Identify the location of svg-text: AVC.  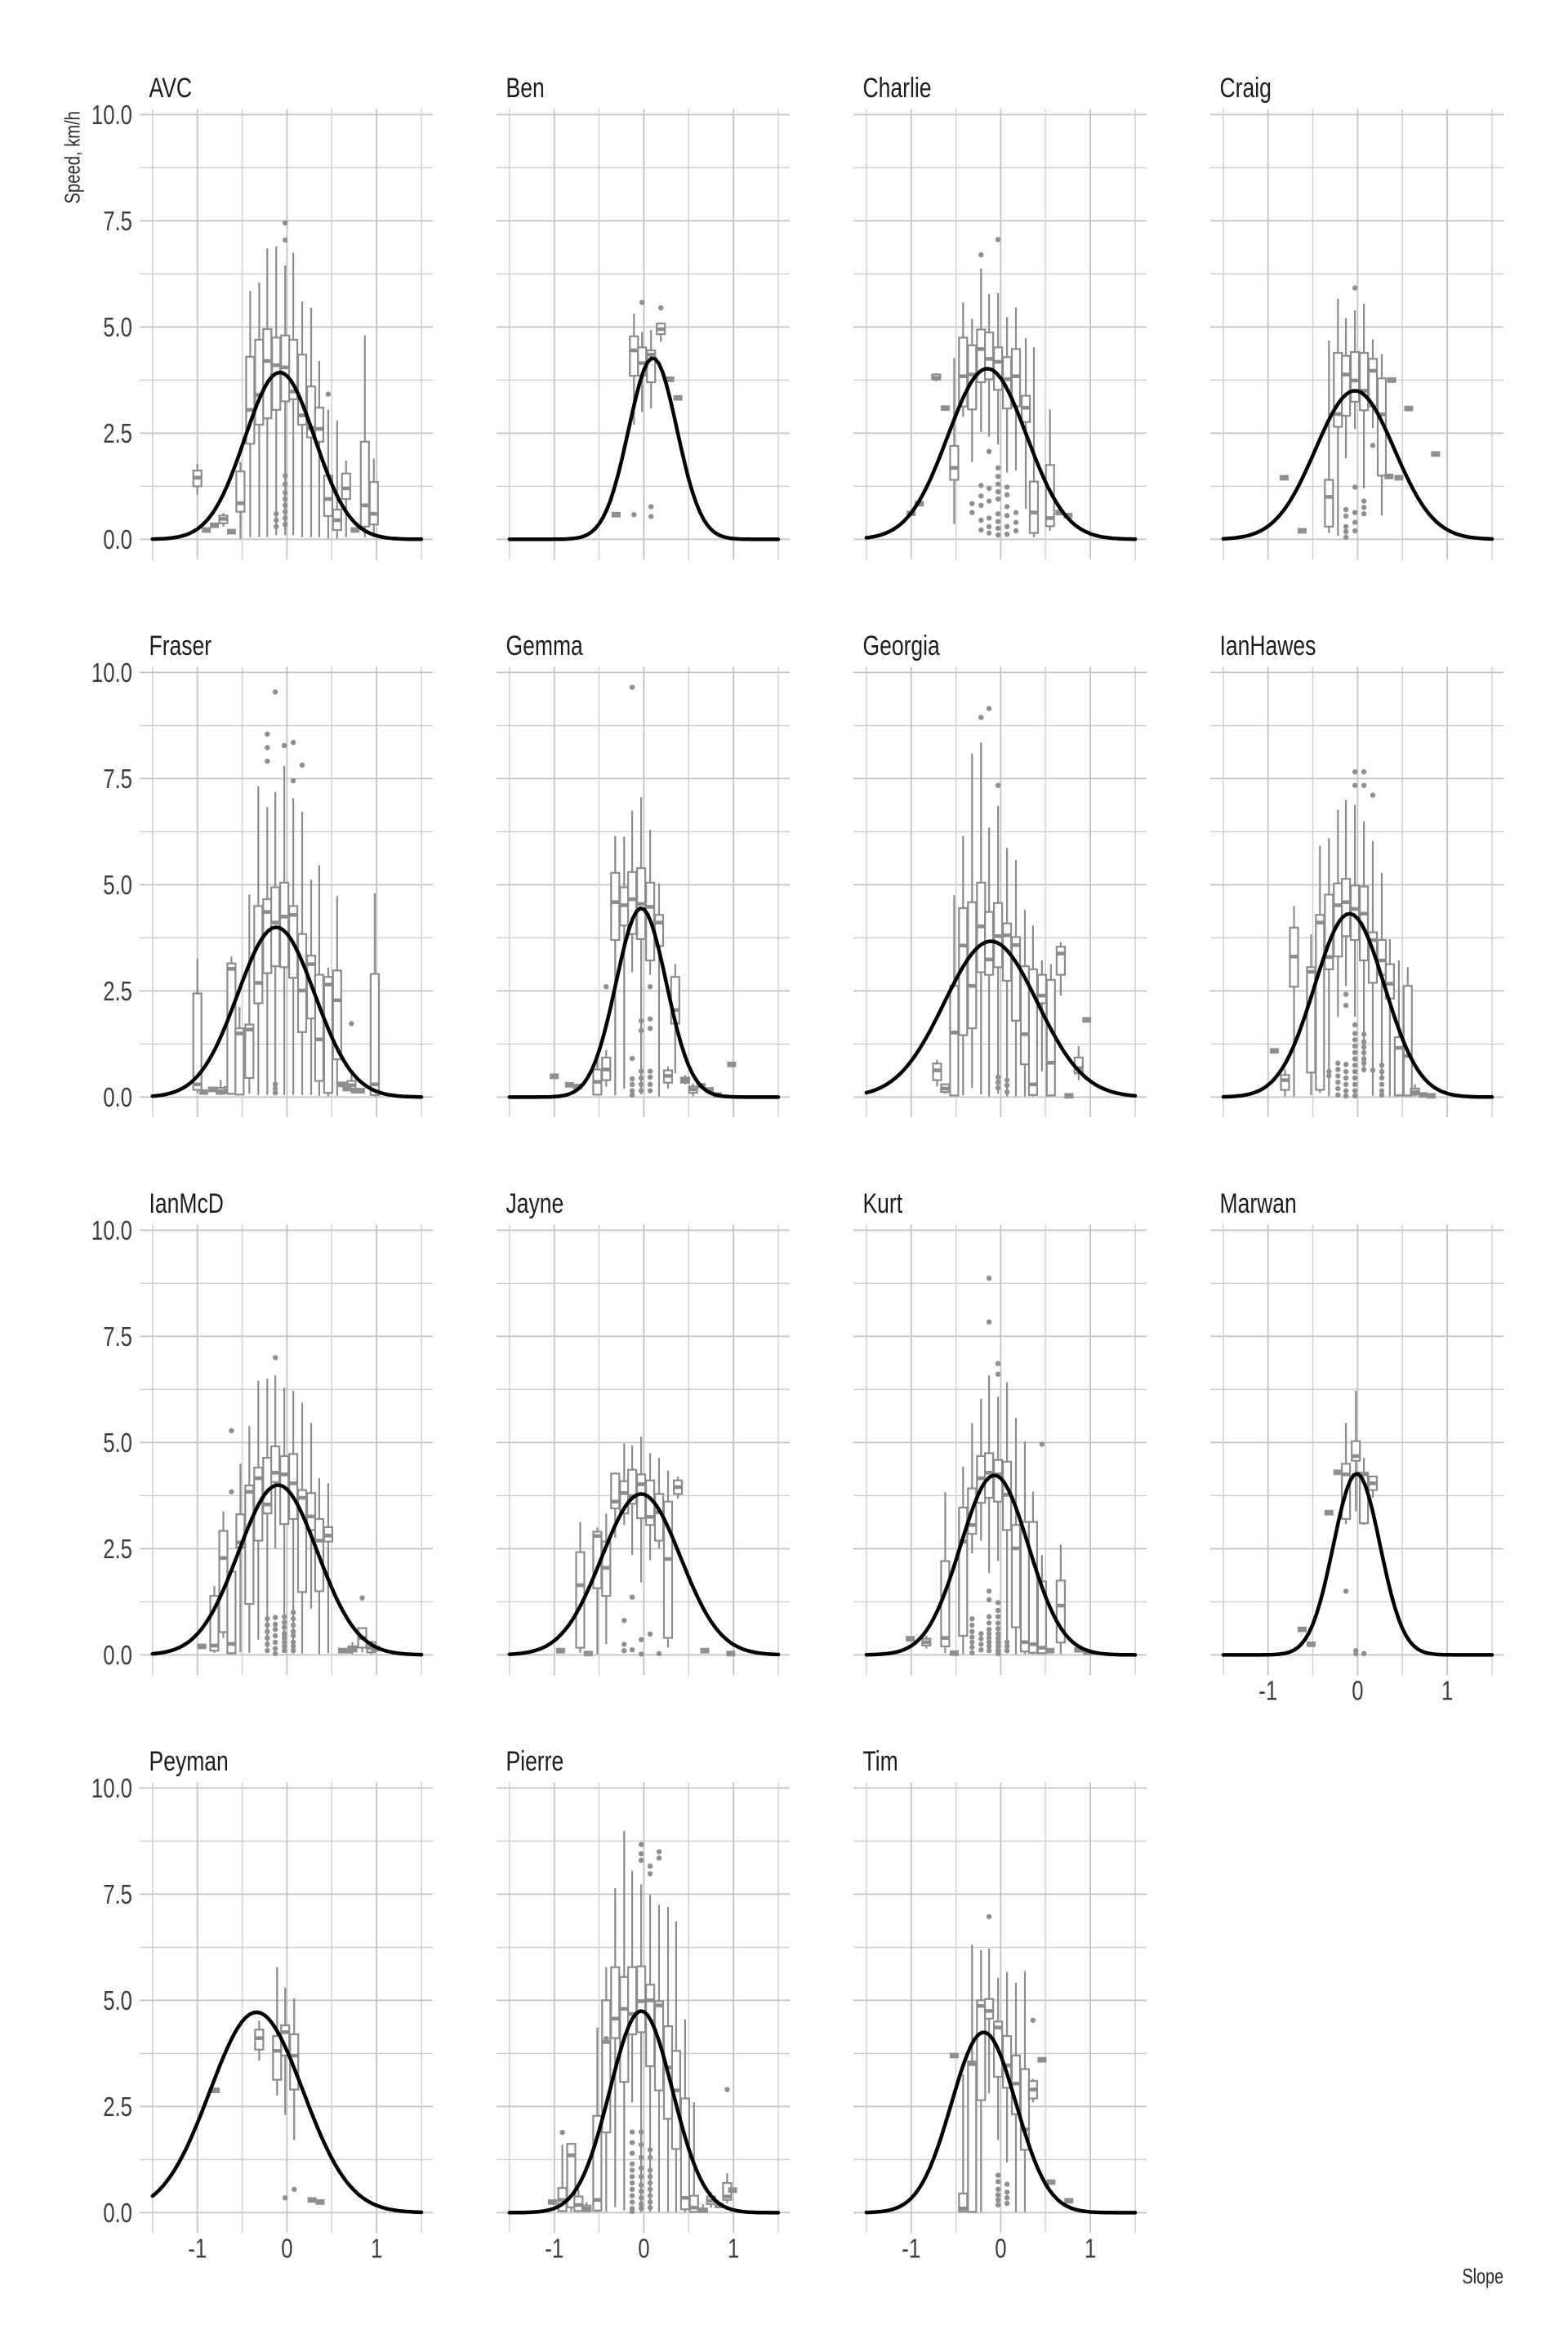
(171, 88).